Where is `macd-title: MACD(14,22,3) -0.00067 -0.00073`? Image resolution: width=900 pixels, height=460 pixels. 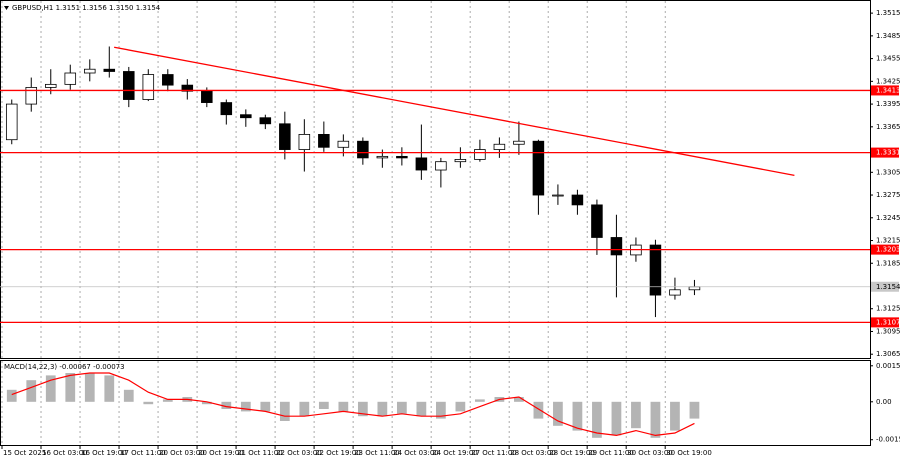 macd-title: MACD(14,22,3) -0.00067 -0.00073 is located at coordinates (64, 367).